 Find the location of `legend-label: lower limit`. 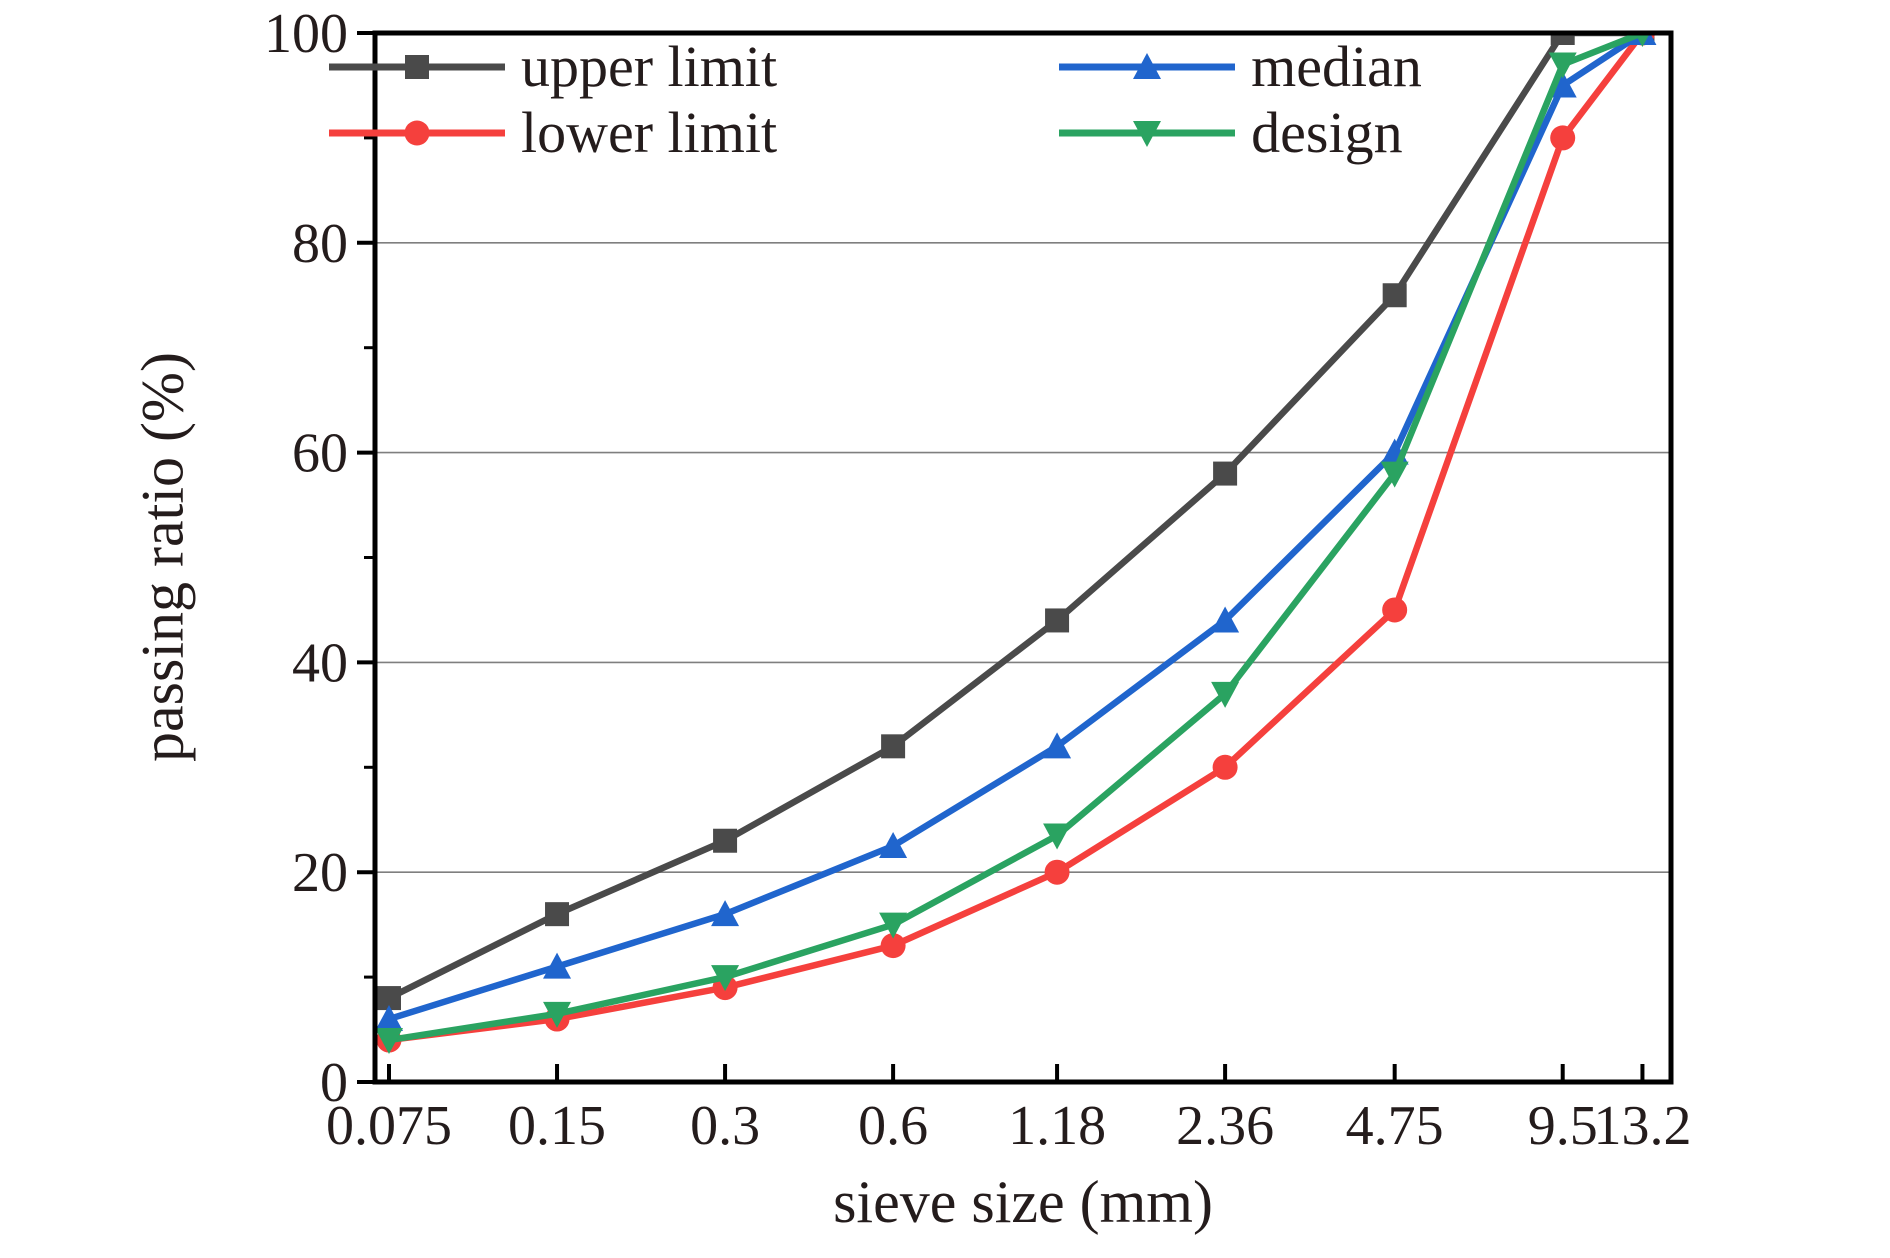

legend-label: lower limit is located at coordinates (649, 132).